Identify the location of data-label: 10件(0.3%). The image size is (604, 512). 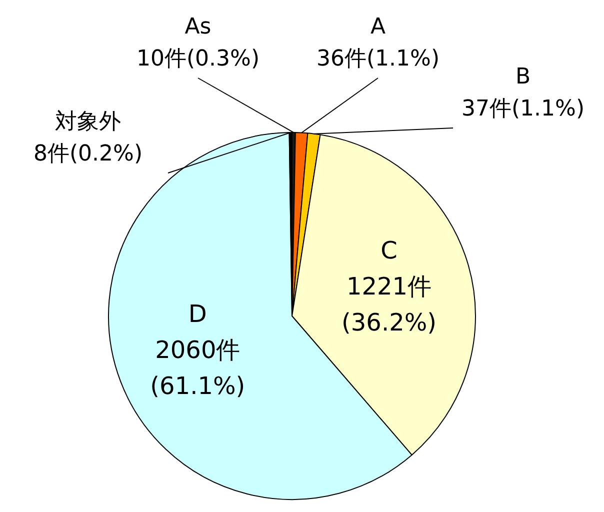
(198, 59).